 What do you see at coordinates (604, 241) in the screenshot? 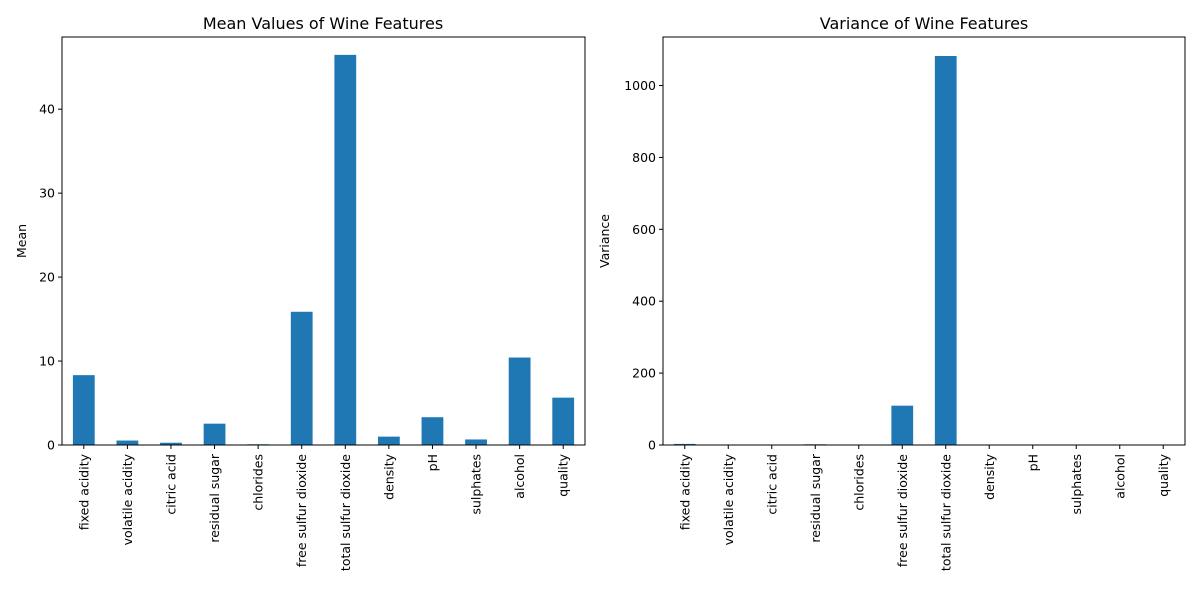
I see `variance-chart-ylabel: Variance` at bounding box center [604, 241].